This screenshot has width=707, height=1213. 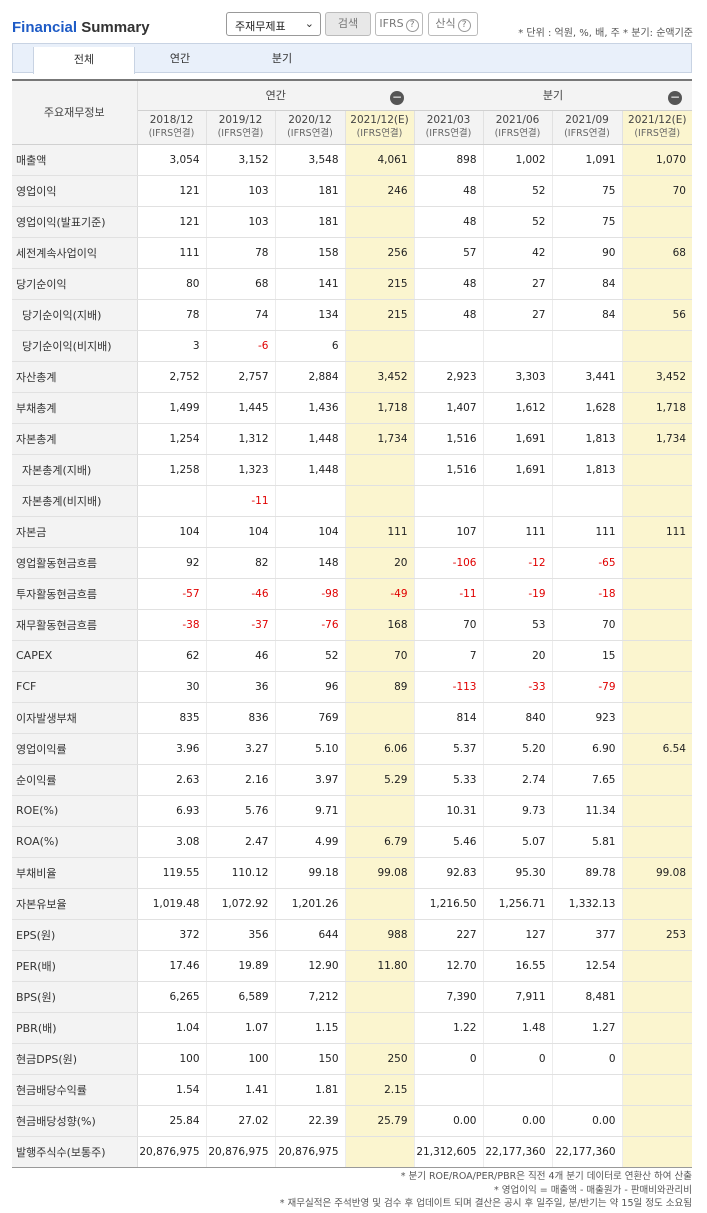 What do you see at coordinates (517, 687) in the screenshot?
I see `table-cell: -33` at bounding box center [517, 687].